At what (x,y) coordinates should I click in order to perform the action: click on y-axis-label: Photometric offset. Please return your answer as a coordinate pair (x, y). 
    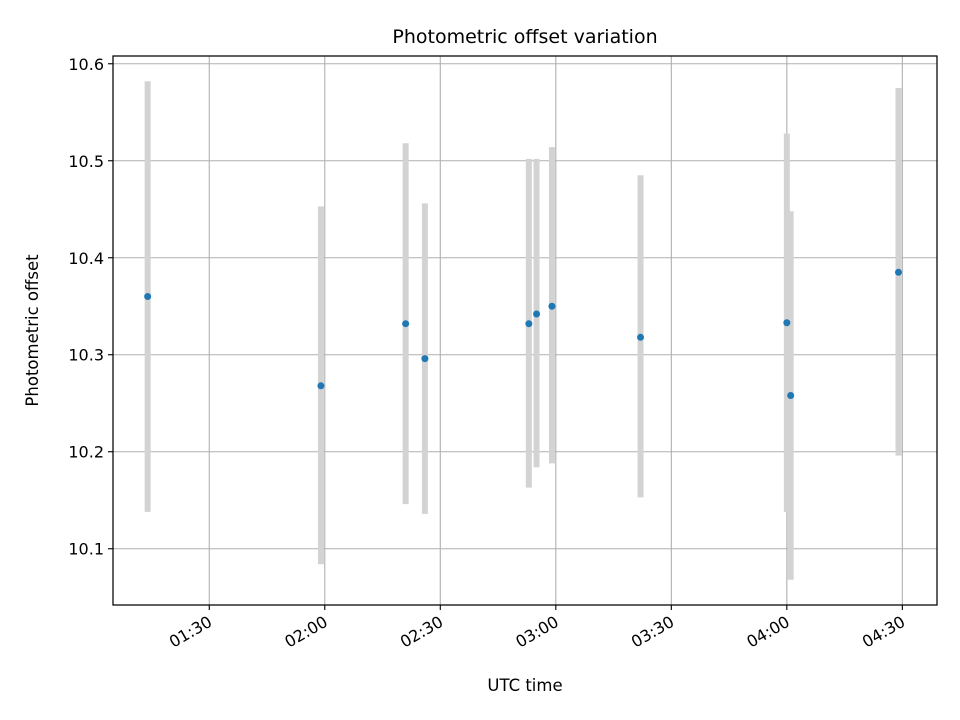
    Looking at the image, I should click on (32, 330).